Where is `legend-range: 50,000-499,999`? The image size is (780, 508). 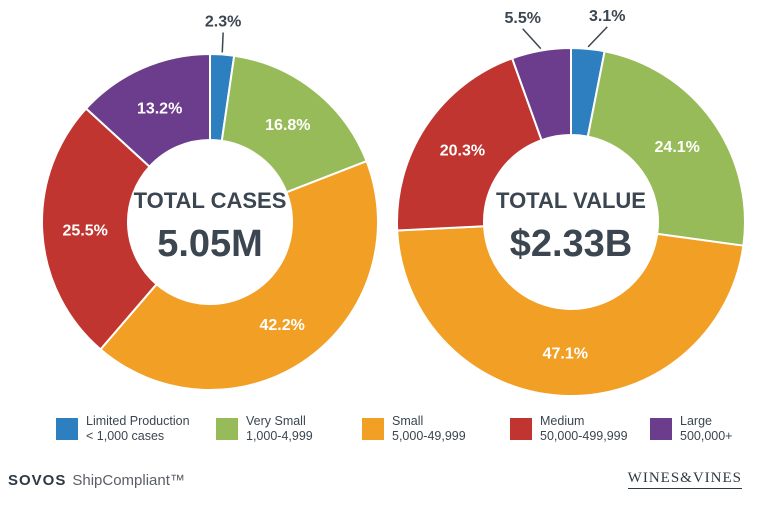 legend-range: 50,000-499,999 is located at coordinates (584, 436).